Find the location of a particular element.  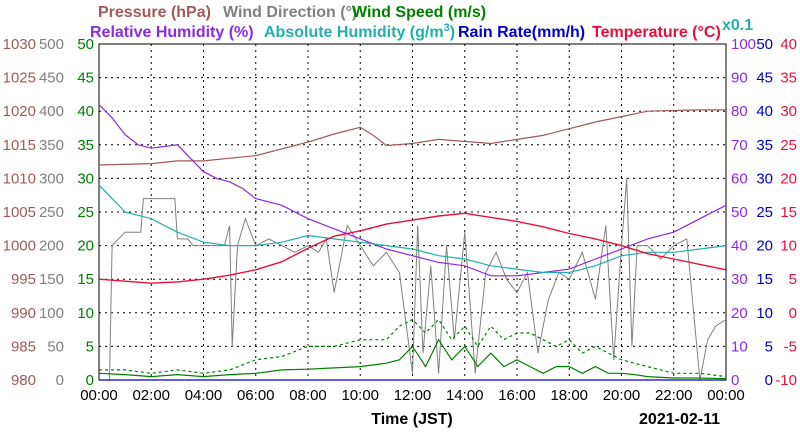

tick-label-wind-direction: 50 is located at coordinates (55, 346).